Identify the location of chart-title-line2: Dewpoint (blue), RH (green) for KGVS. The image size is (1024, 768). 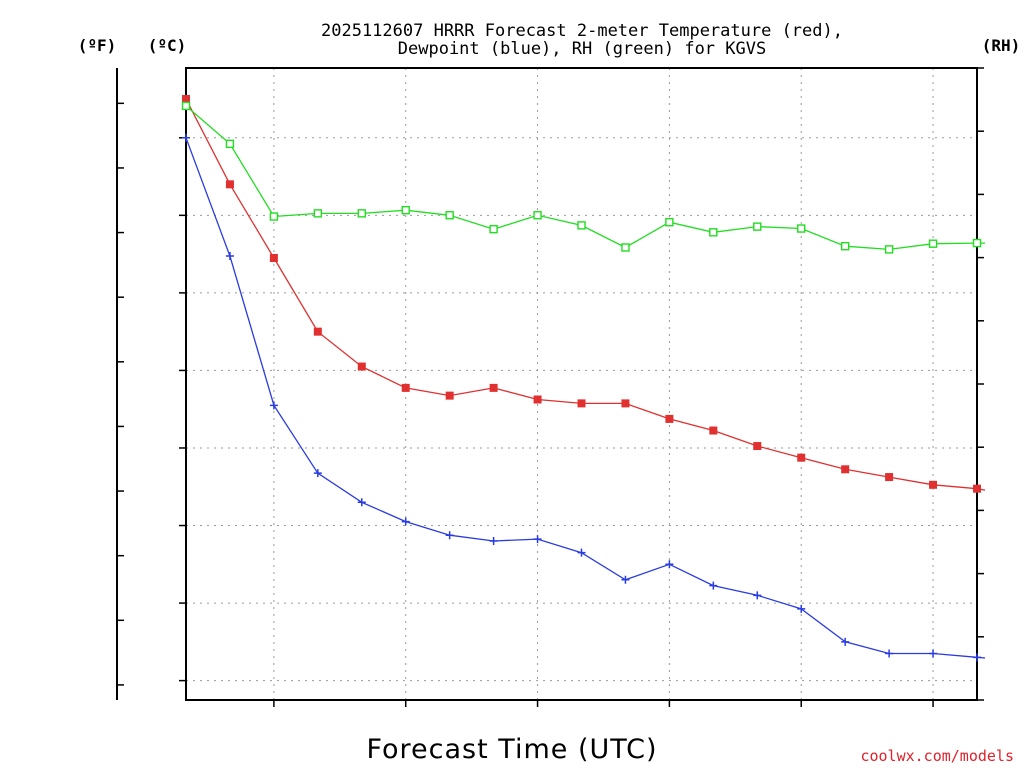
(582, 49).